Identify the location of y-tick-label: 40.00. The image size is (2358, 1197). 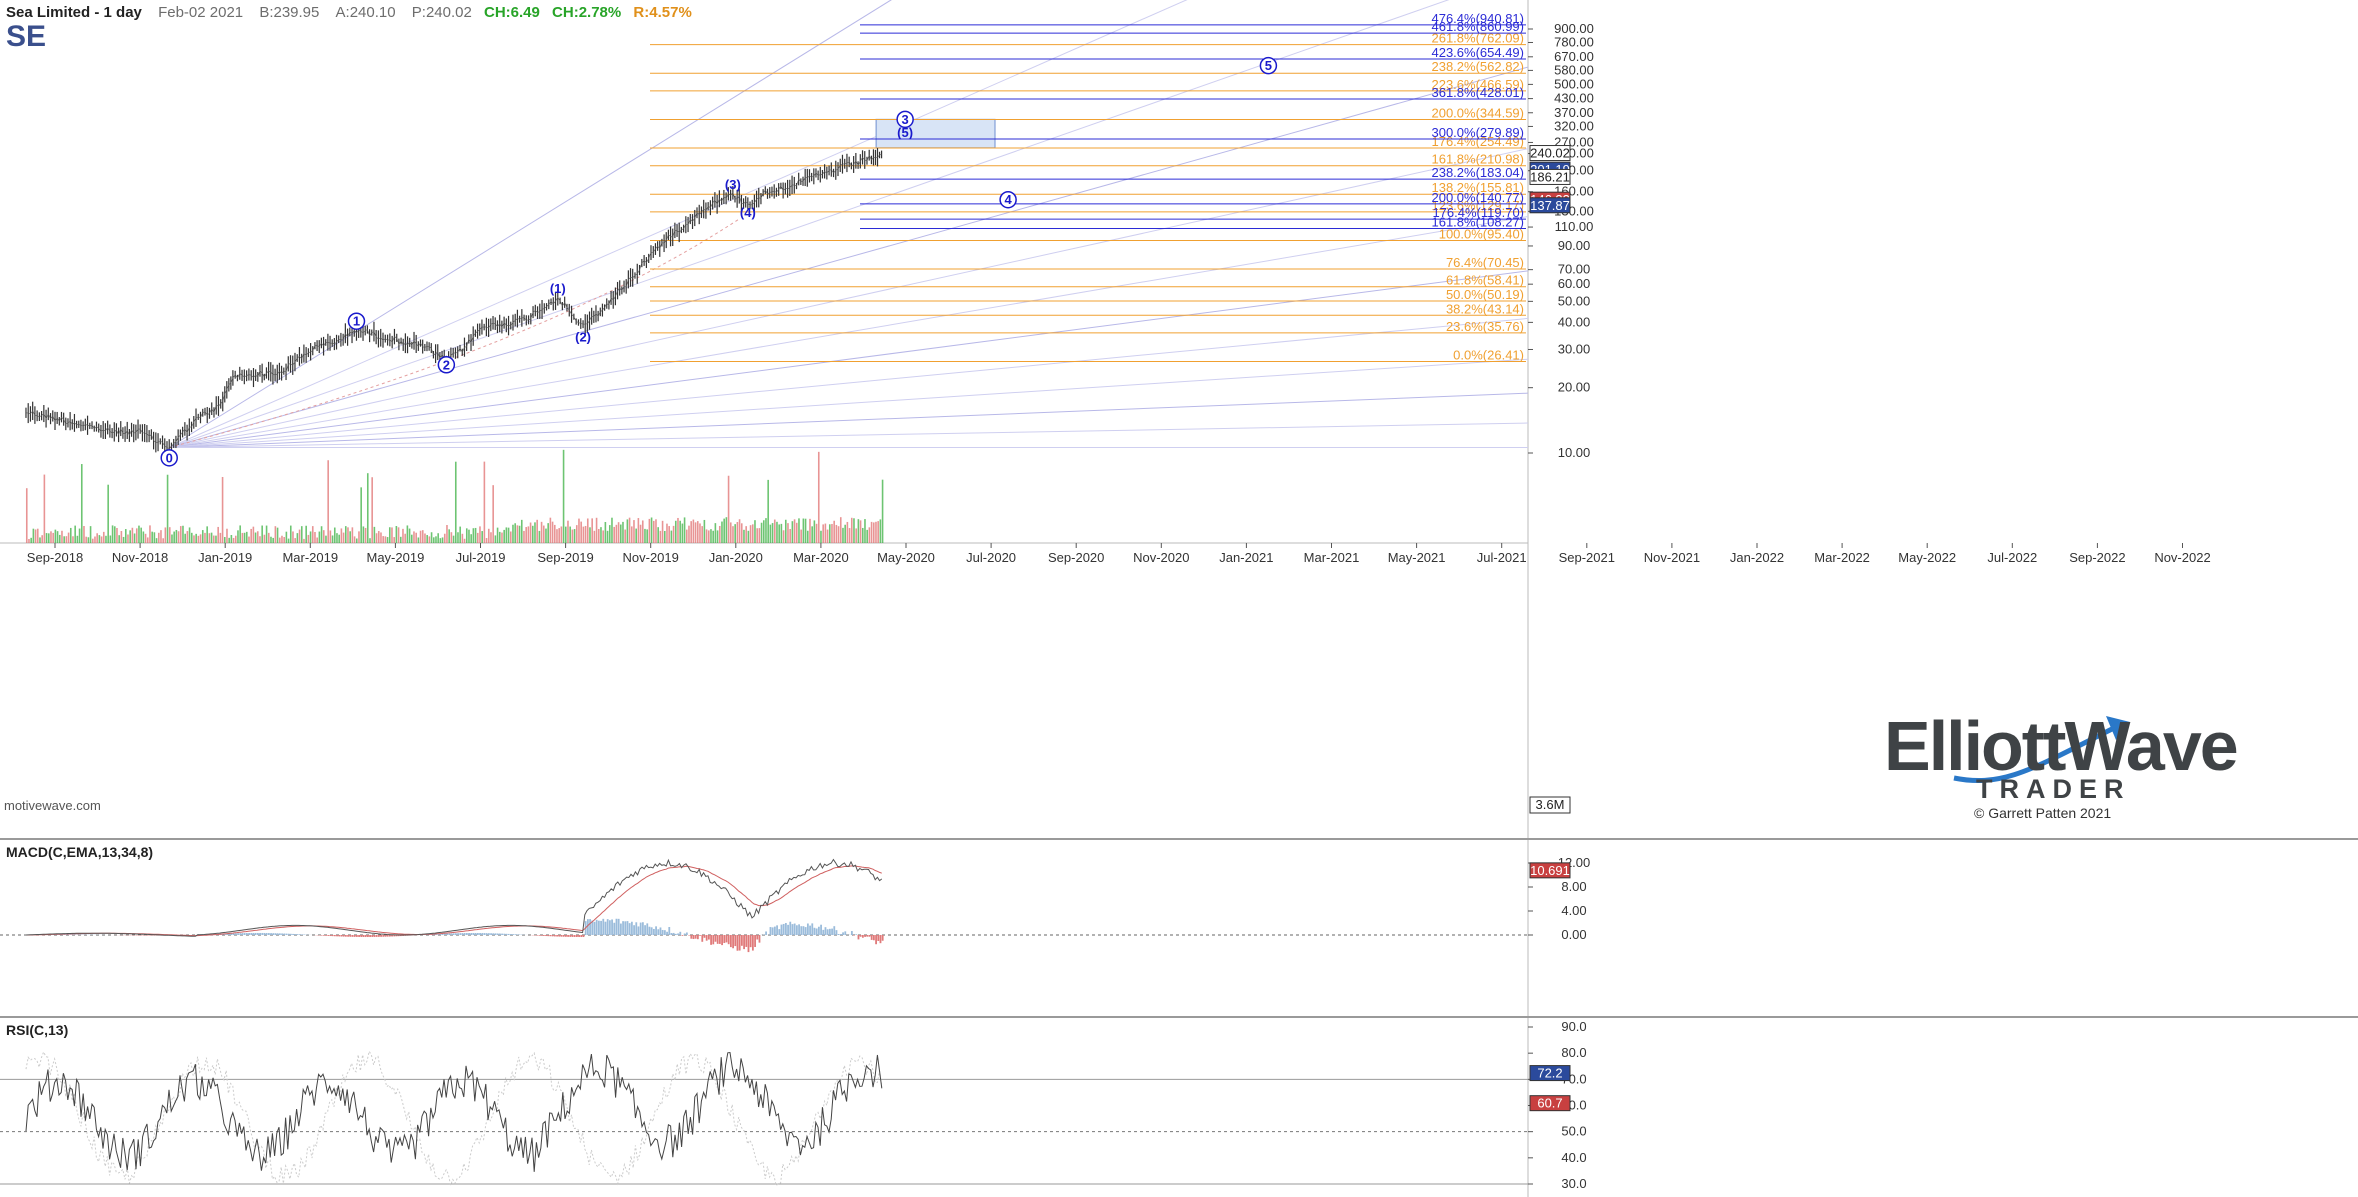
(1574, 321).